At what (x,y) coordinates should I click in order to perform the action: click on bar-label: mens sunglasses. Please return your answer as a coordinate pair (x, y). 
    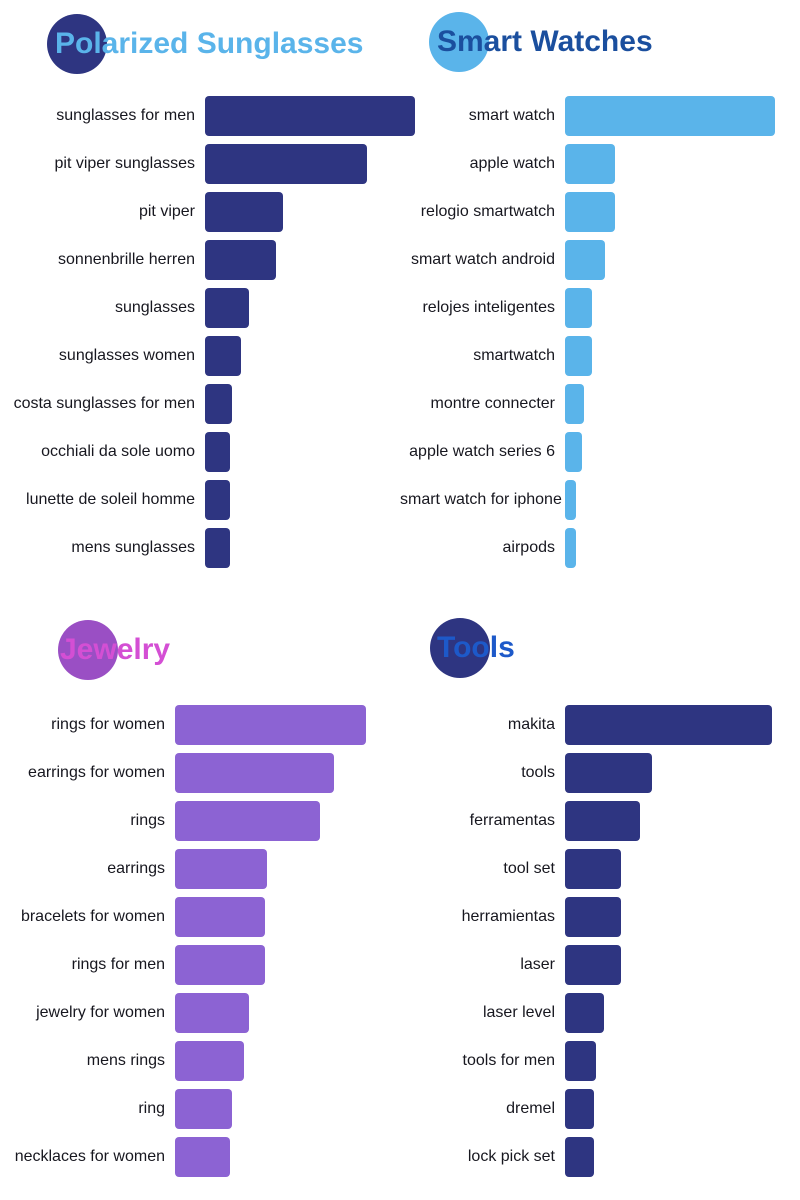
    Looking at the image, I should click on (133, 547).